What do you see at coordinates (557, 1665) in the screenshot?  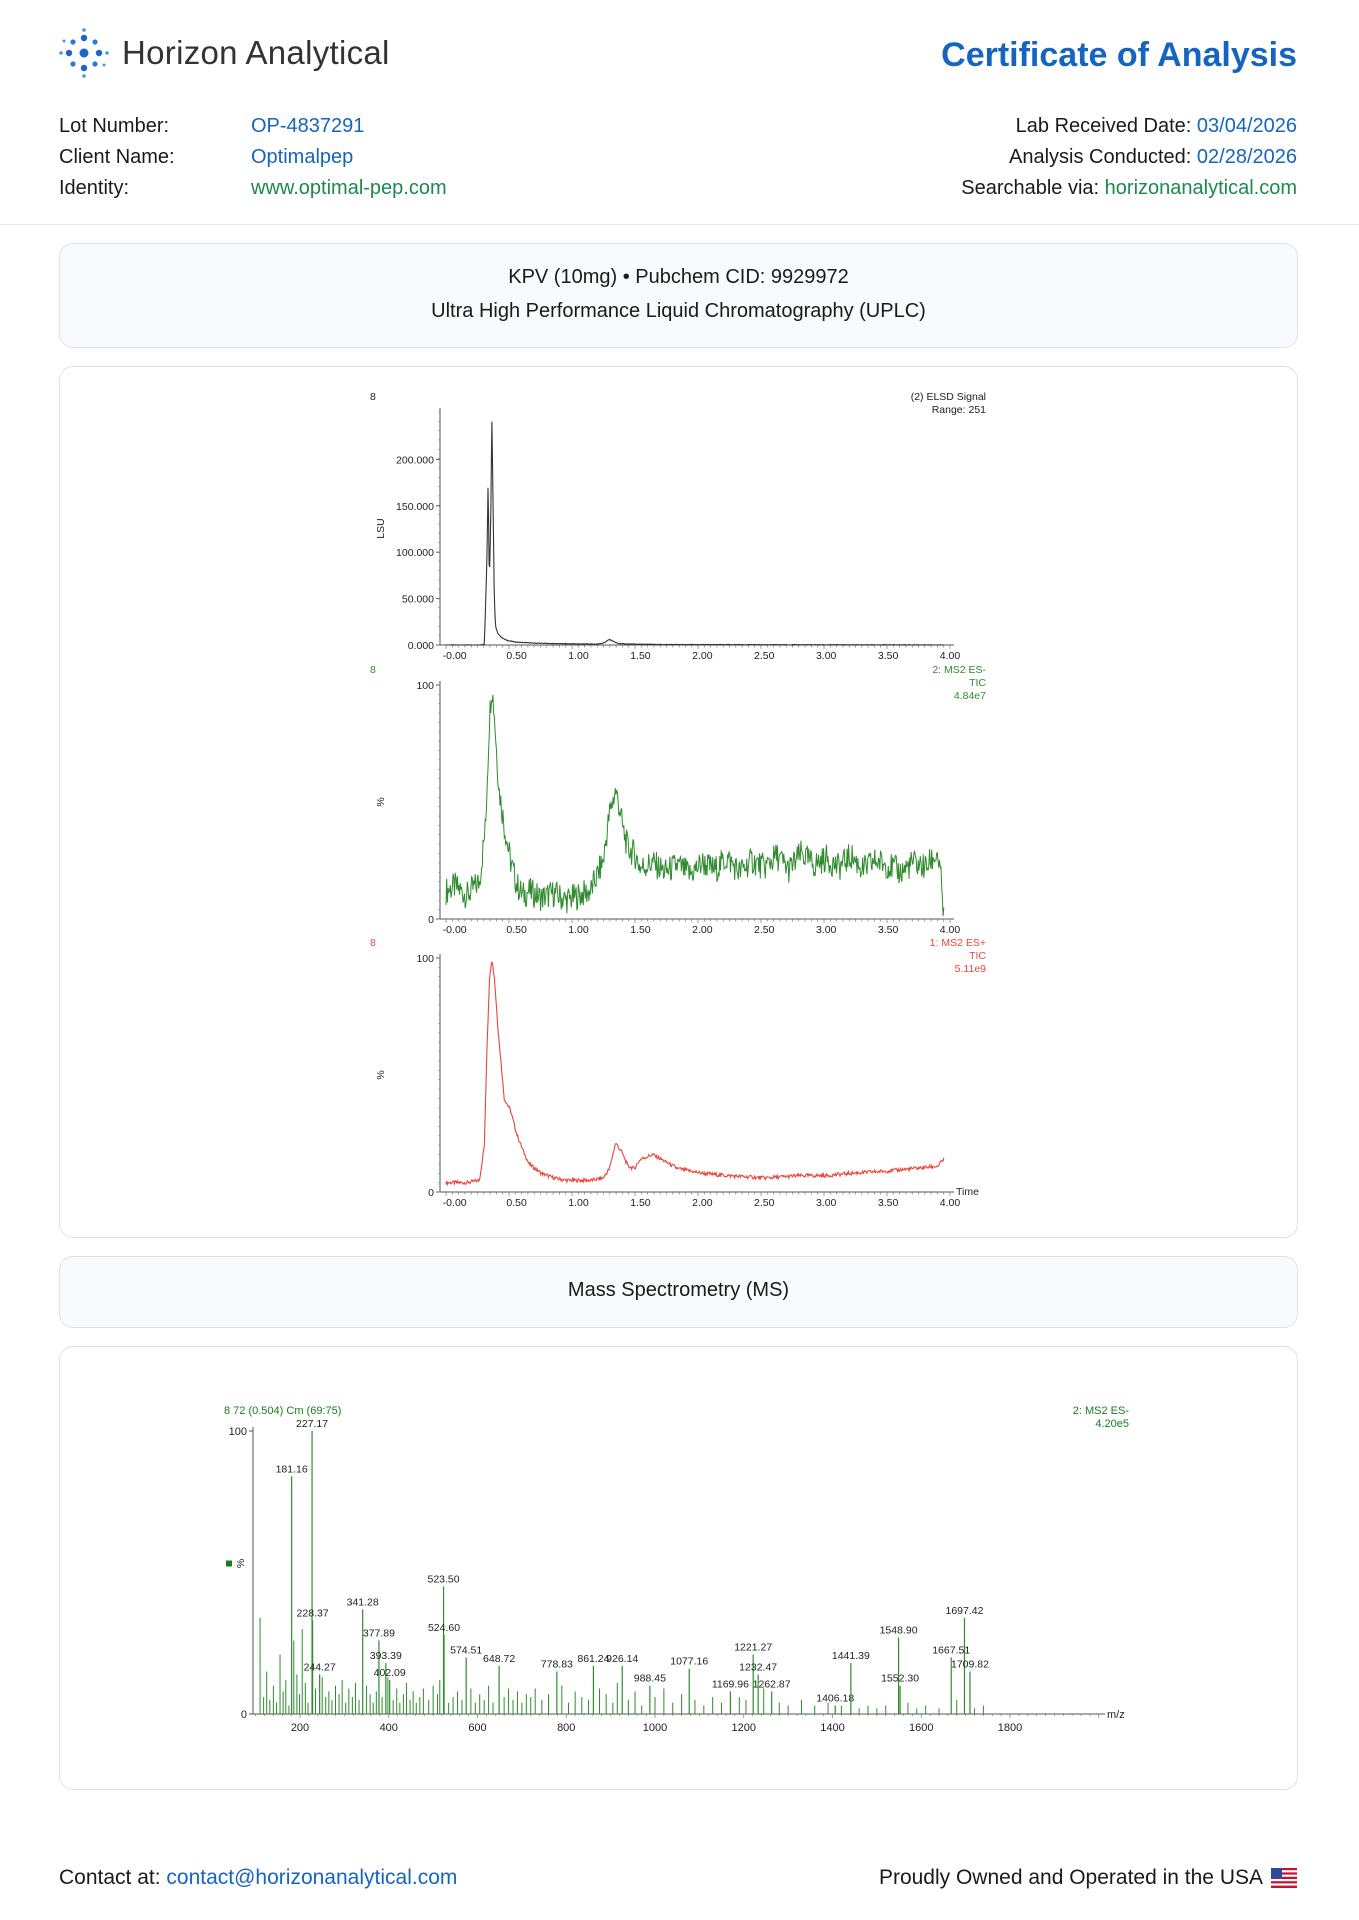 I see `peak-label: 778.83` at bounding box center [557, 1665].